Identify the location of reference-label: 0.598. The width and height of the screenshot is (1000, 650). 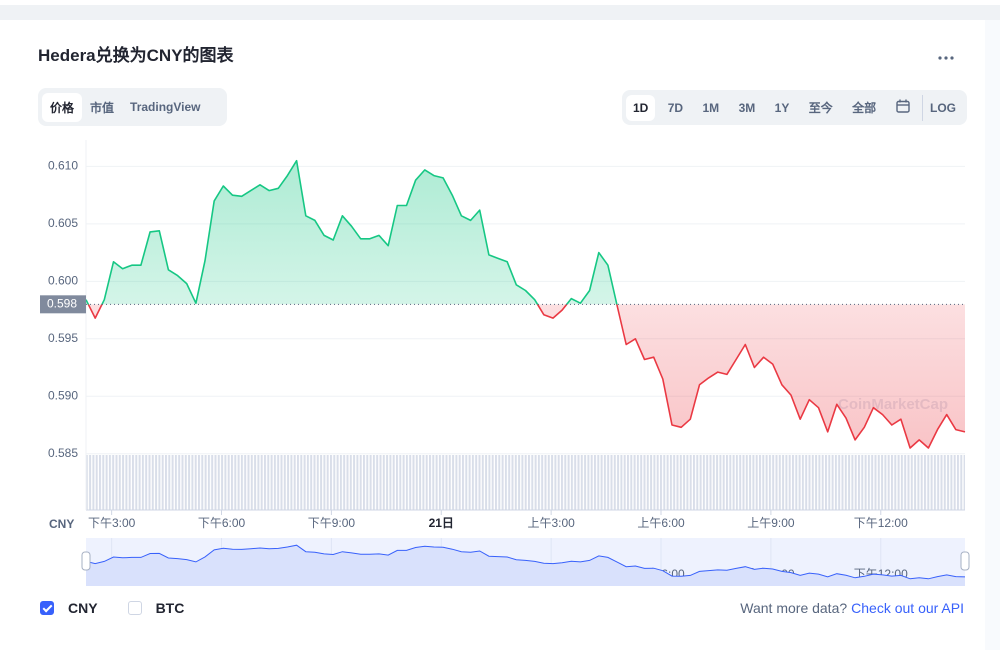
(62, 303).